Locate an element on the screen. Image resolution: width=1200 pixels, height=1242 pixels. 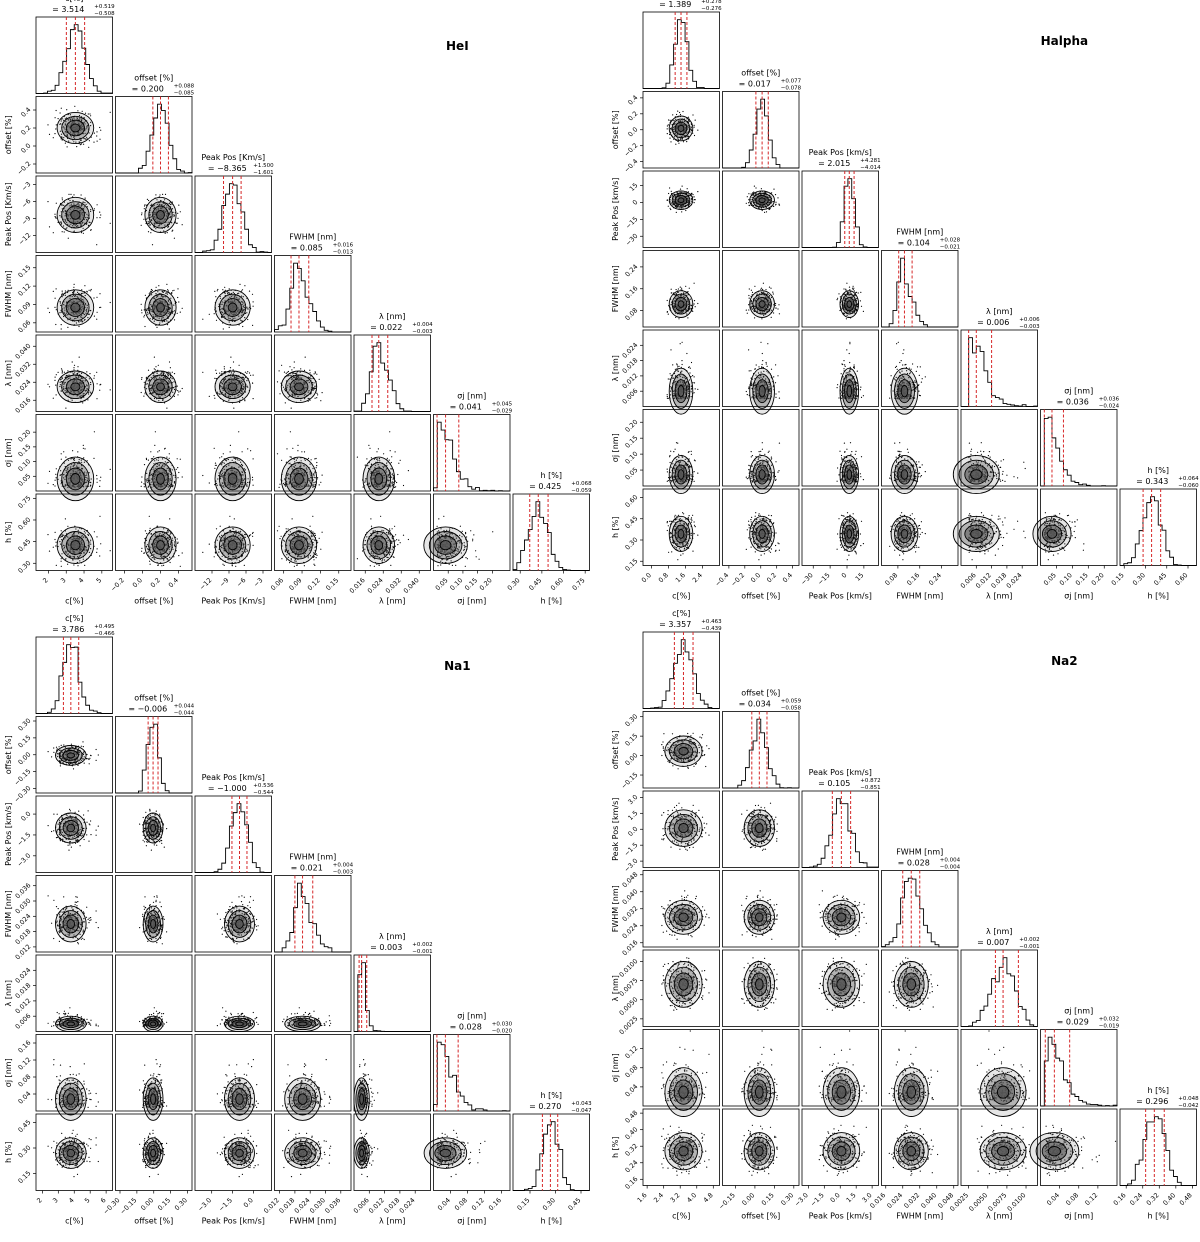
y-tick-label: 0.040 is located at coordinates (23, 351).